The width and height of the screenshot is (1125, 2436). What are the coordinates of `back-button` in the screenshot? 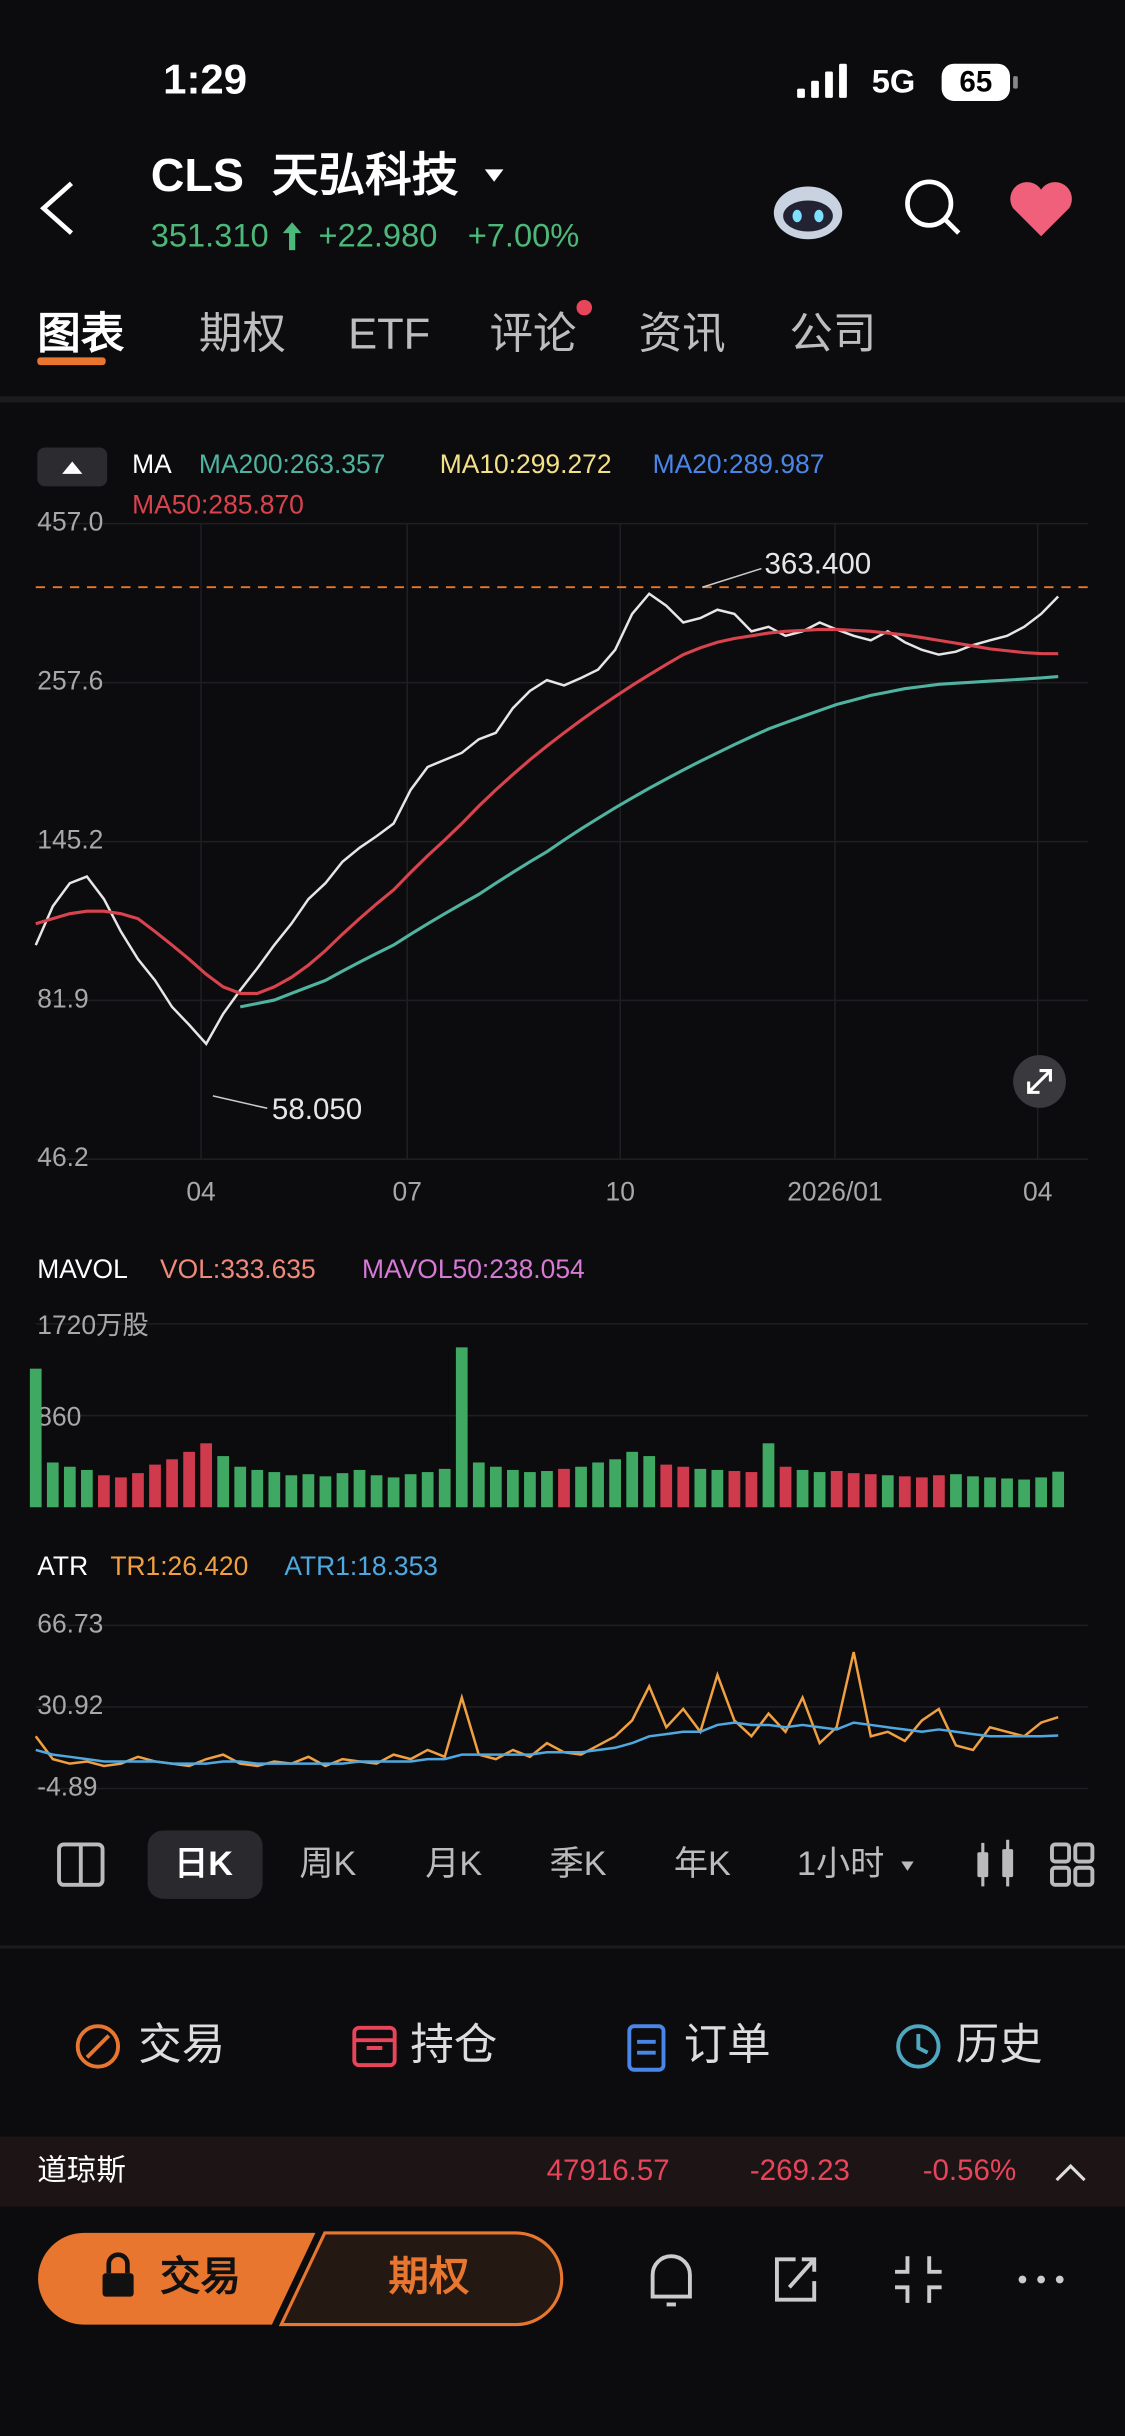 It's located at (56, 208).